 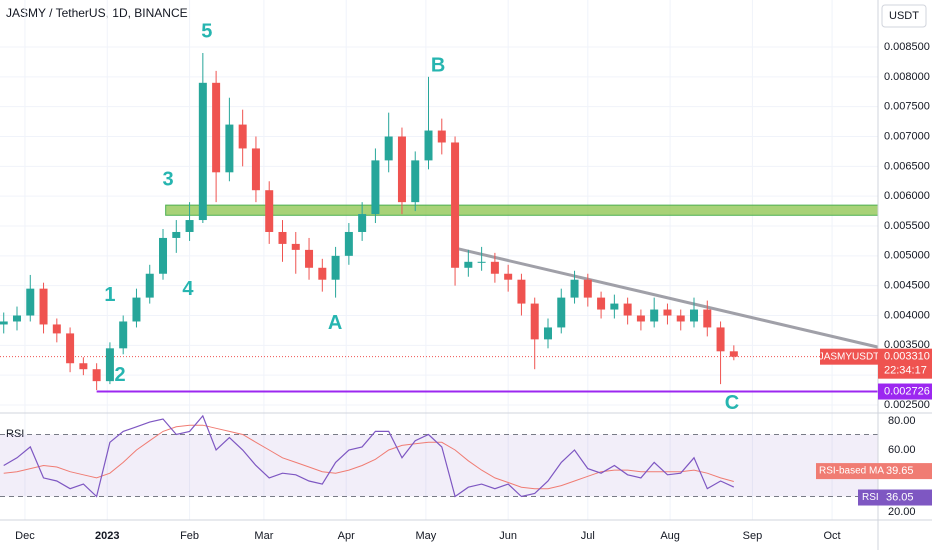 I want to click on y-tick-label: 0.006500, so click(x=907, y=166).